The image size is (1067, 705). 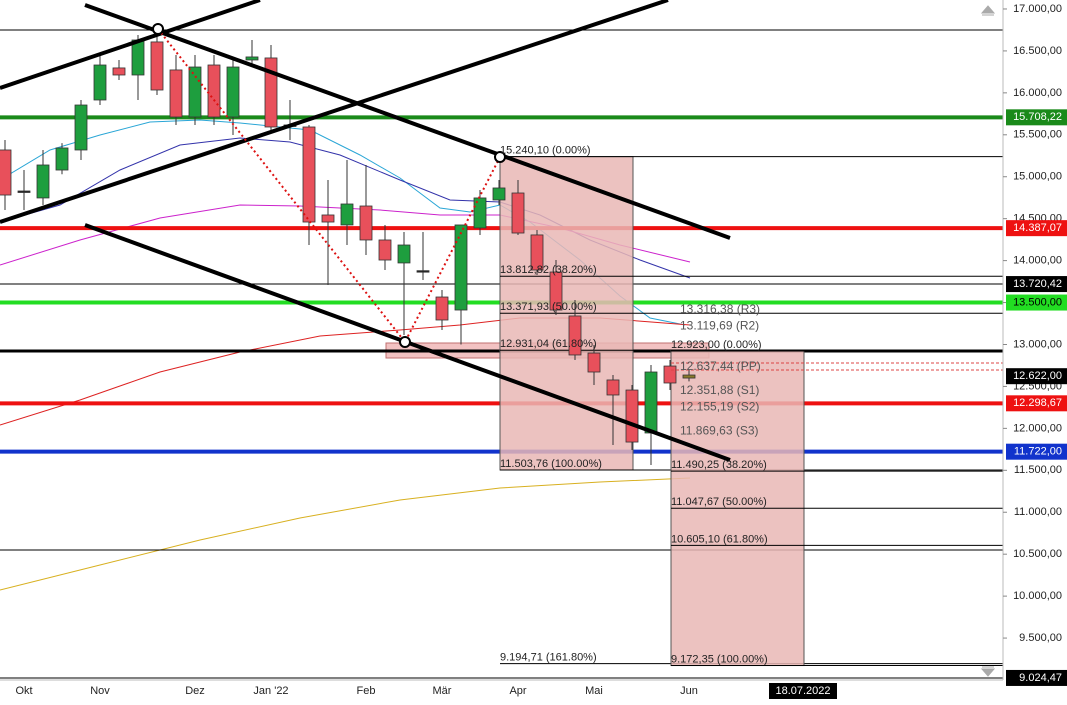 I want to click on y-tick-label: 11.000,00, so click(x=1038, y=512).